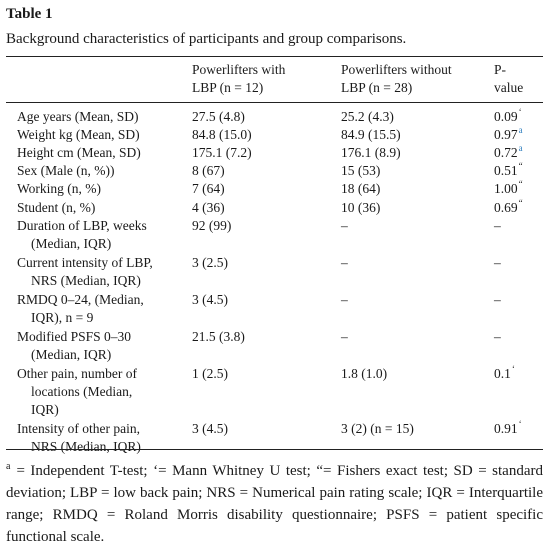 The height and width of the screenshot is (556, 550). Describe the element at coordinates (274, 56) in the screenshot. I see `table-top-rule` at that location.